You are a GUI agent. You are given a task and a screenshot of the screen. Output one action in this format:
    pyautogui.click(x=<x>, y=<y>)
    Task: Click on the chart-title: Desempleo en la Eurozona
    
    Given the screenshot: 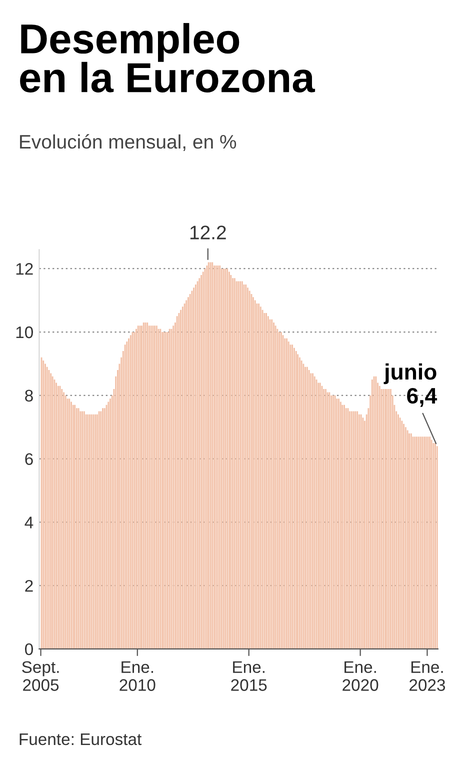 What is the action you would take?
    pyautogui.click(x=168, y=57)
    